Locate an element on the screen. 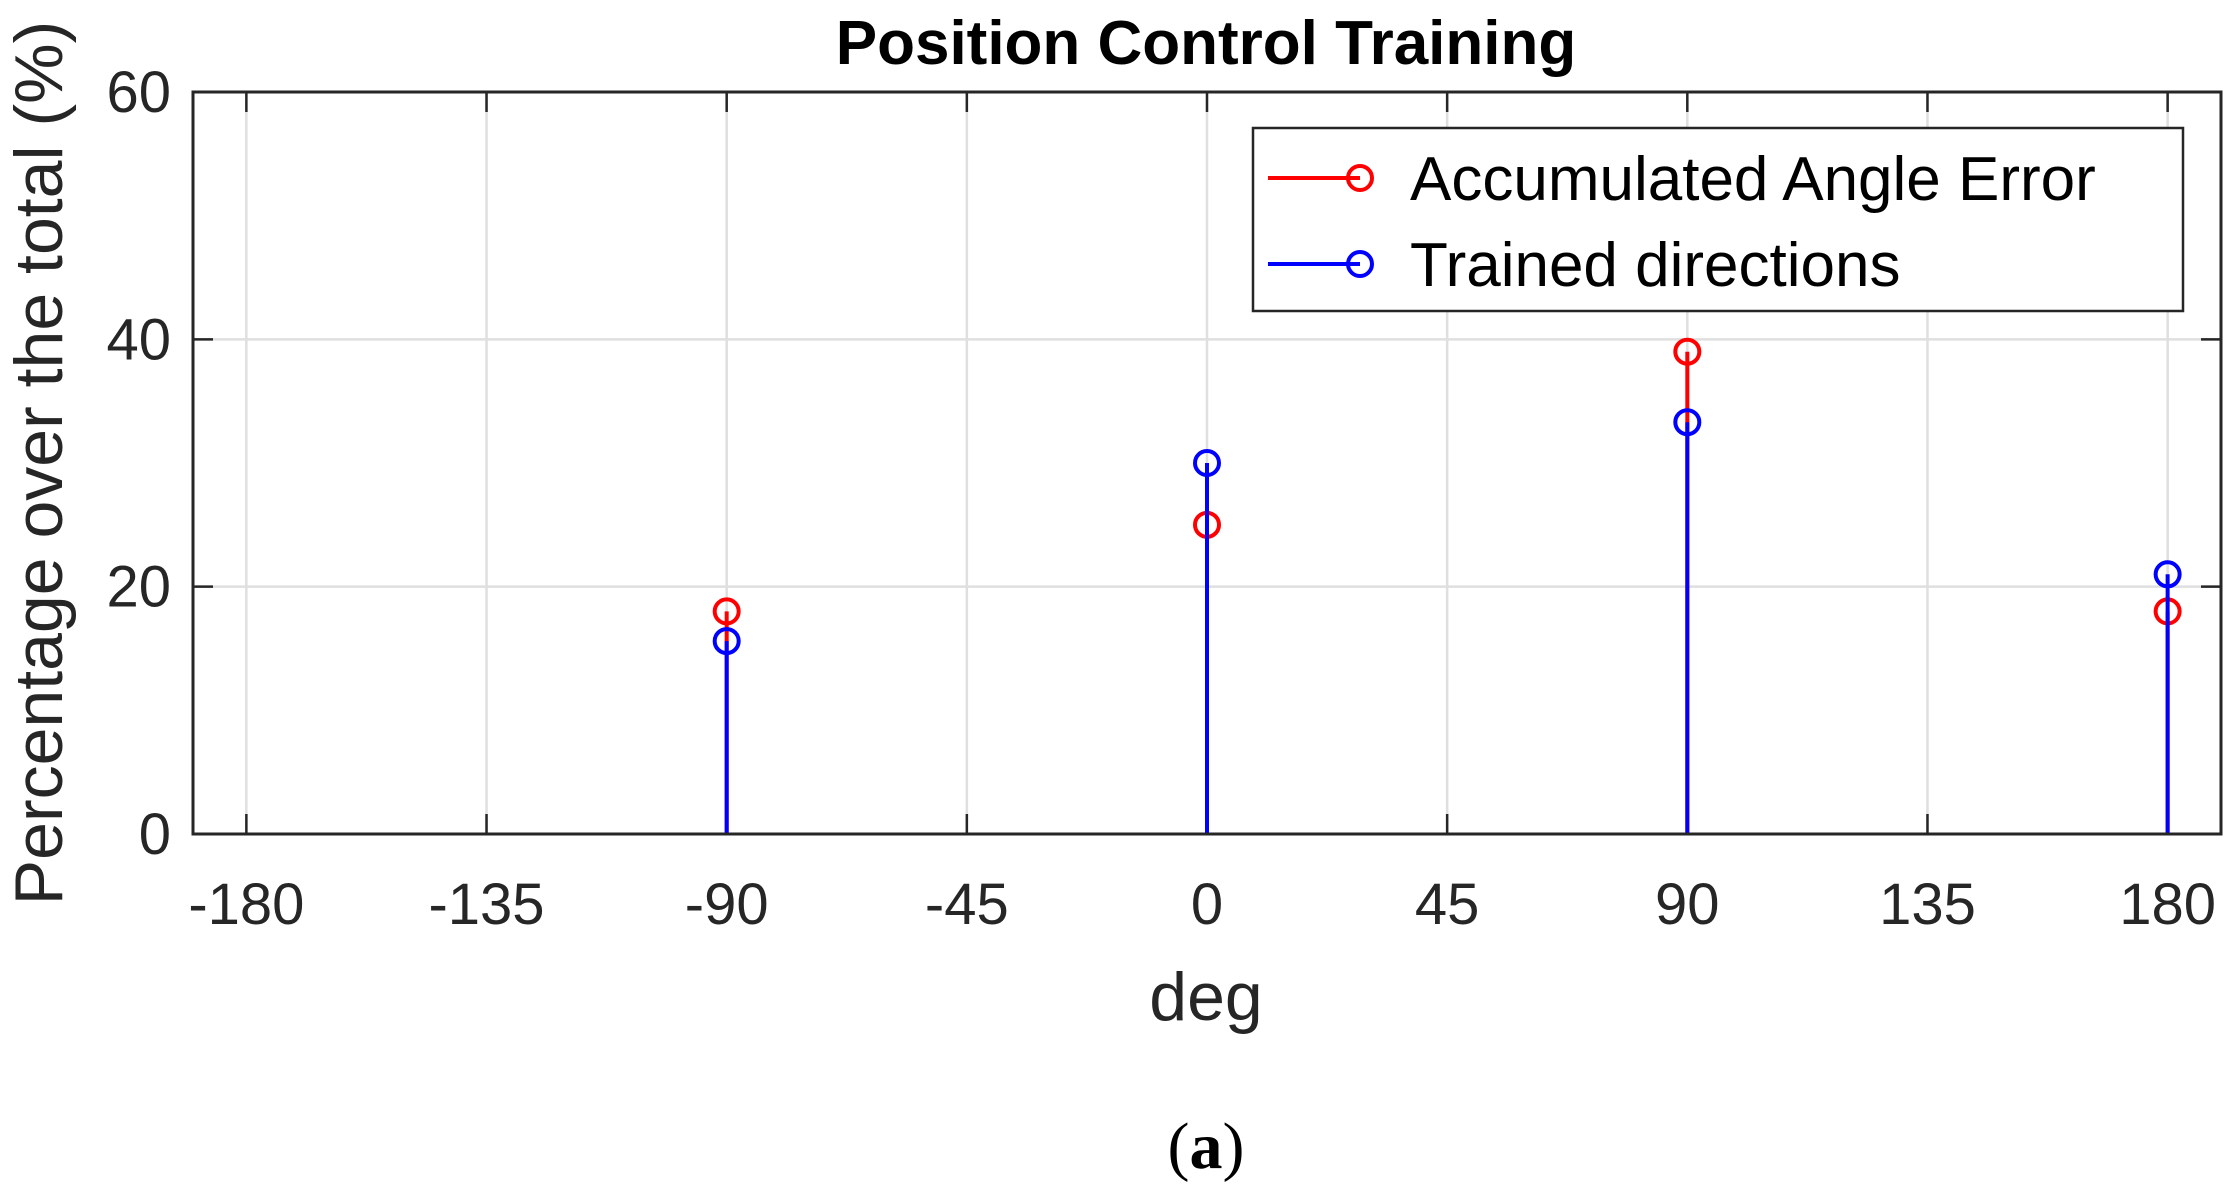 The width and height of the screenshot is (2234, 1197). figure-caption: (a) is located at coordinates (1206, 1146).